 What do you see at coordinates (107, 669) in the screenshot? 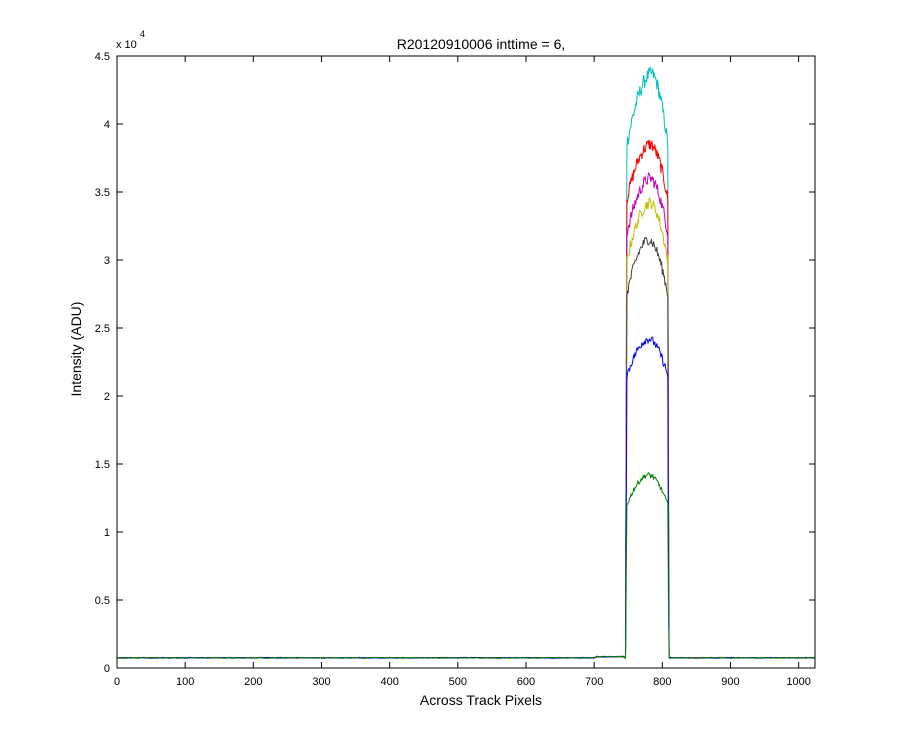
I see `y-tick-label: 0` at bounding box center [107, 669].